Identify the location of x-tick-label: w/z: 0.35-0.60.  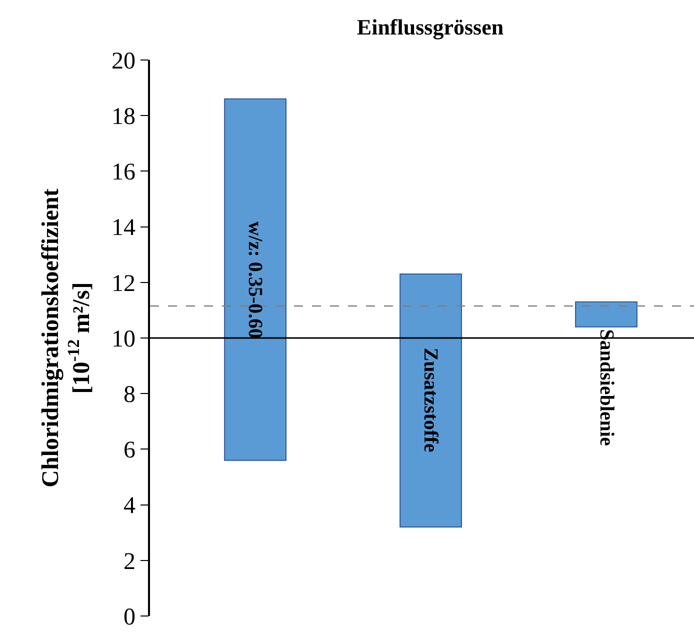
(255, 280).